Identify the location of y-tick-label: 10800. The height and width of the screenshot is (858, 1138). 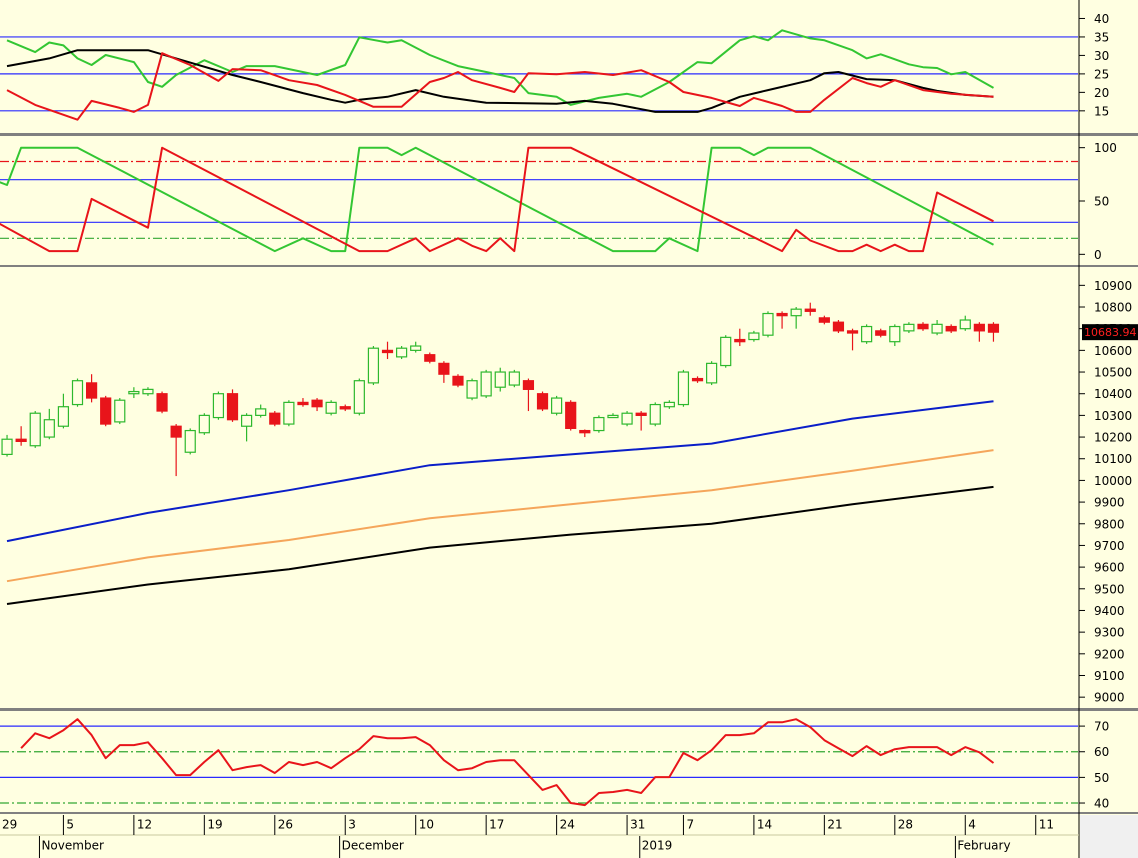
(1113, 308).